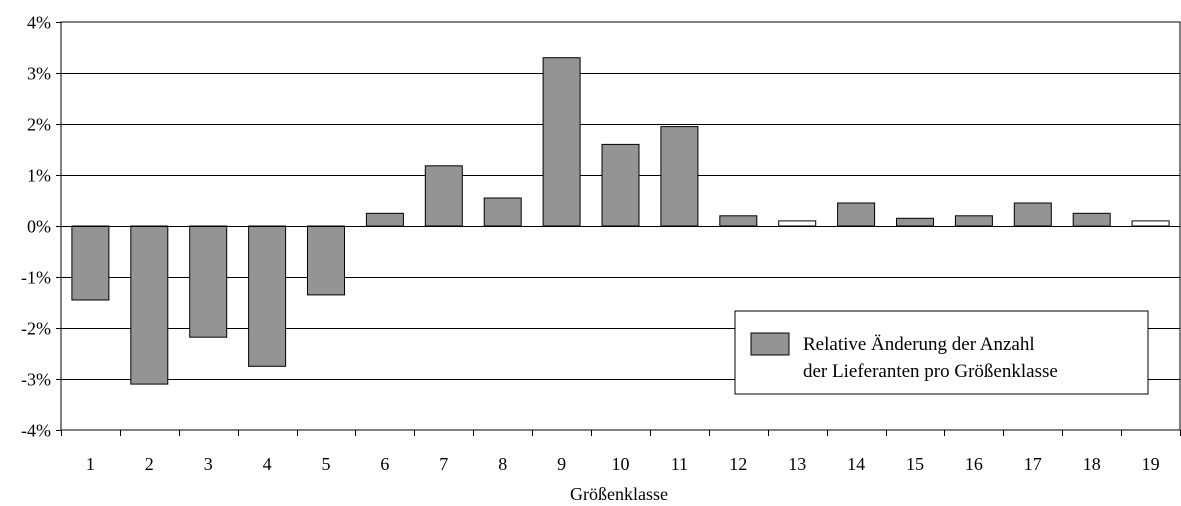 The image size is (1181, 506). What do you see at coordinates (679, 464) in the screenshot?
I see `x-tick-label: 11` at bounding box center [679, 464].